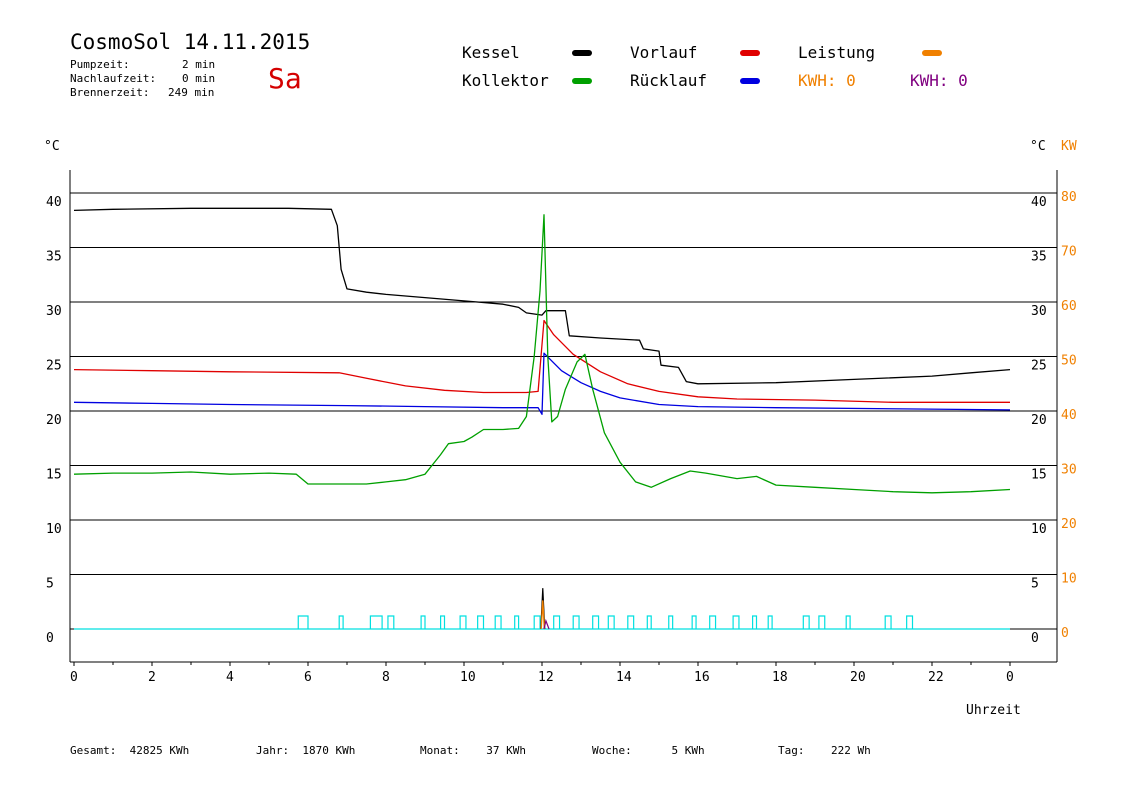 Image resolution: width=1148 pixels, height=812 pixels. Describe the element at coordinates (1039, 420) in the screenshot. I see `y-tick-right-c: 20` at that location.